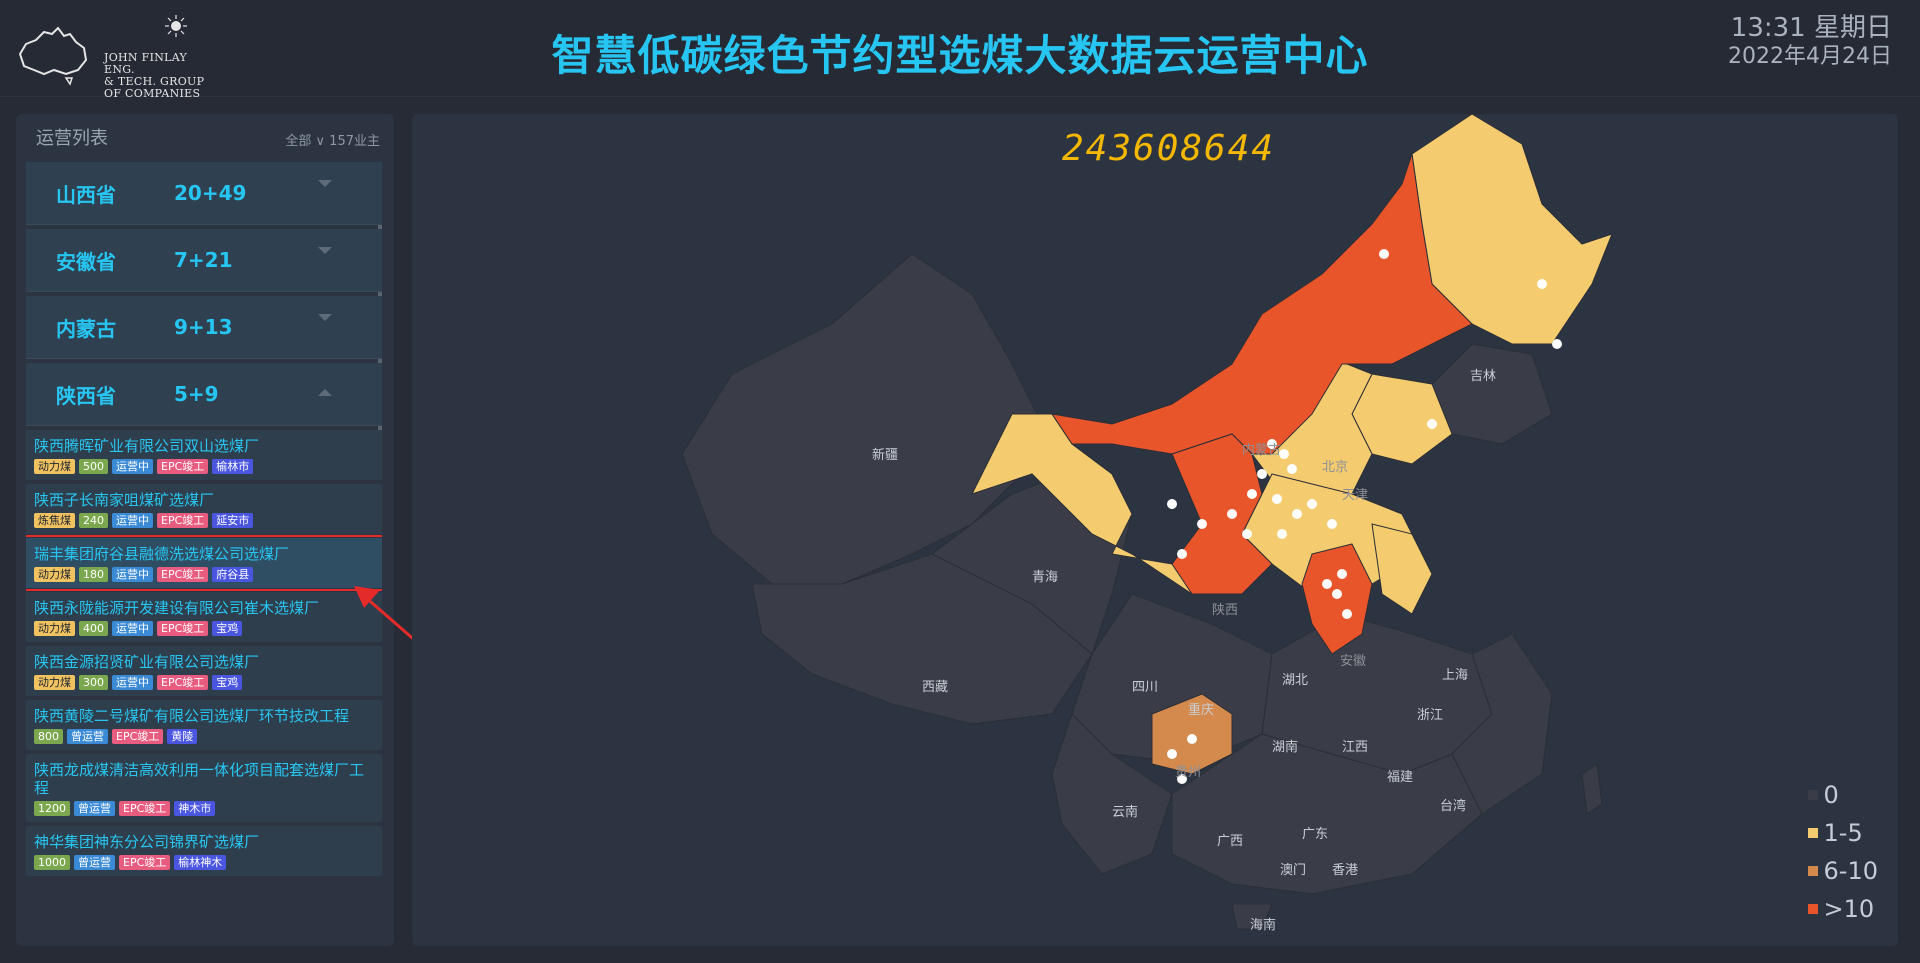 This screenshot has height=963, width=1920. What do you see at coordinates (162, 554) in the screenshot?
I see `plant-name: 瑞丰集团府谷县融德洗选煤公司选煤厂` at bounding box center [162, 554].